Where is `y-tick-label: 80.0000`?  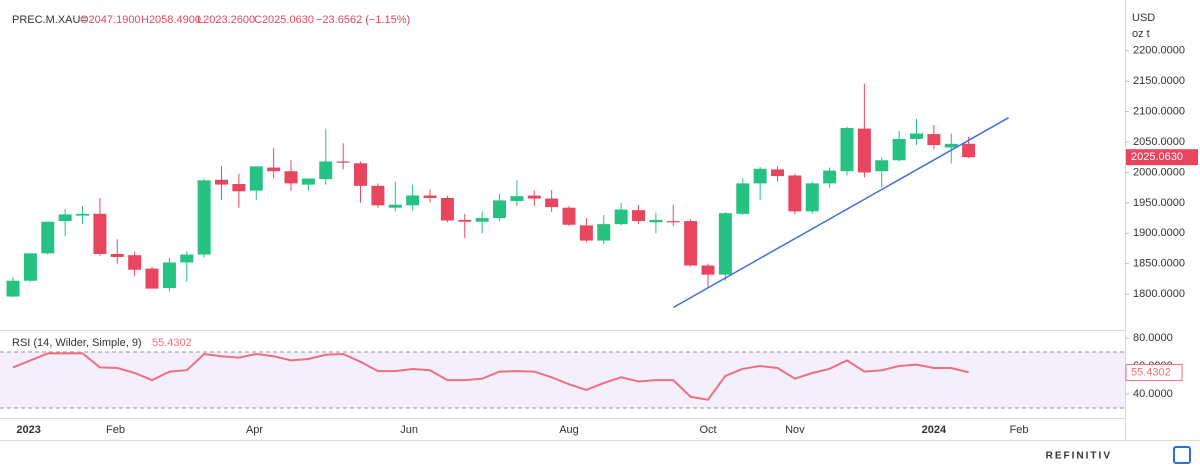
y-tick-label: 80.0000 is located at coordinates (1153, 338).